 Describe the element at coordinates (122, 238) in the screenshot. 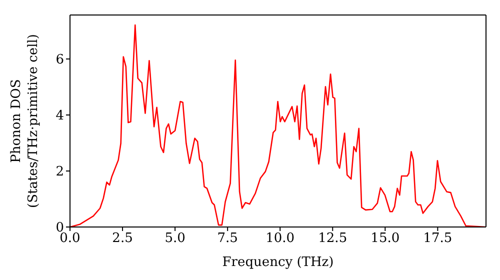

I see `x-tick-label: 2.5` at that location.